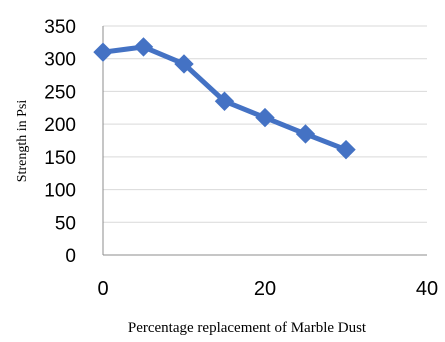  What do you see at coordinates (65, 223) in the screenshot?
I see `y-tick-label: 50` at bounding box center [65, 223].